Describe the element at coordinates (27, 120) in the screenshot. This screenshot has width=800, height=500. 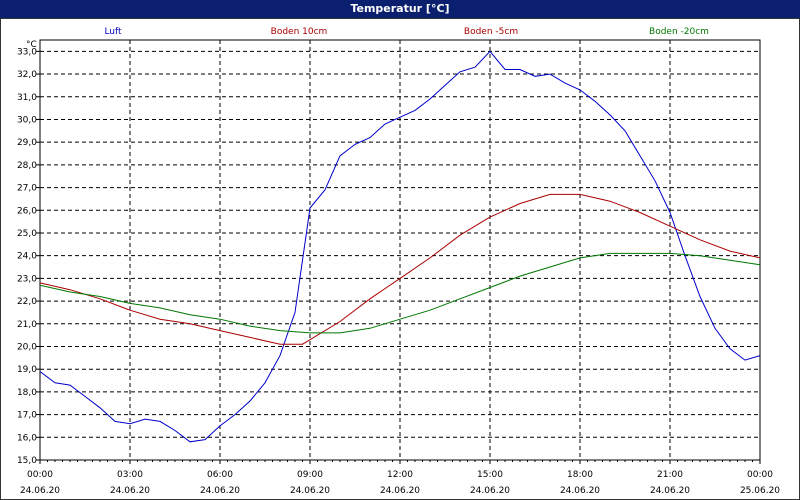
I see `y-tick-label: 30,0` at that location.